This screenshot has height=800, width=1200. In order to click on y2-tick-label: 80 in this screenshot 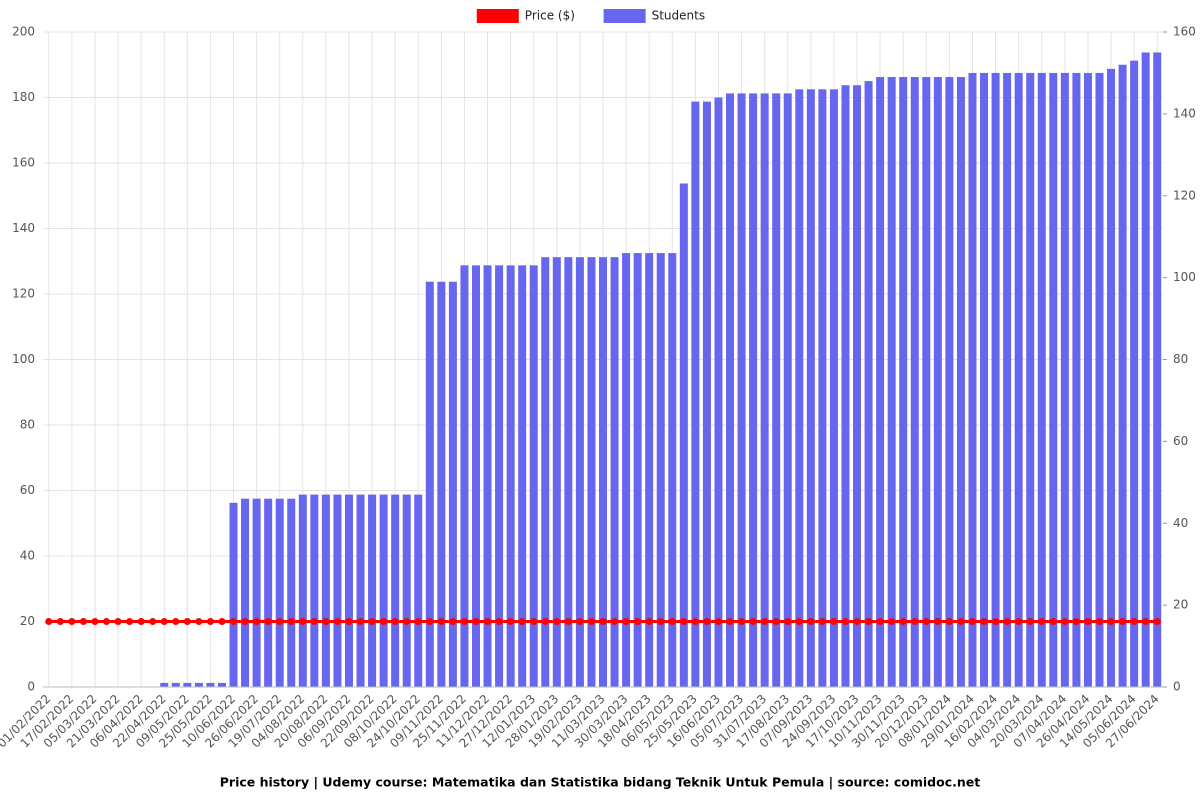, I will do `click(1180, 359)`.